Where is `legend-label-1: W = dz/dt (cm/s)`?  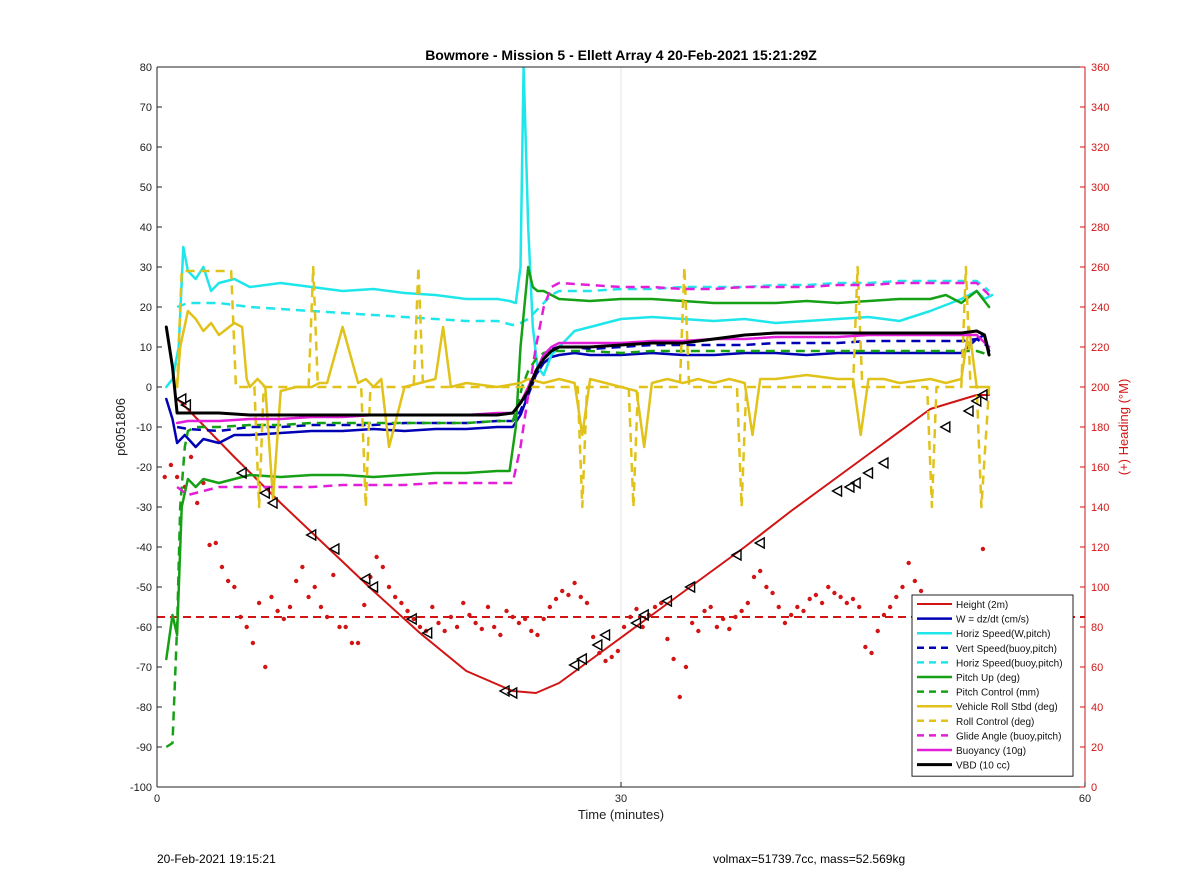 legend-label-1: W = dz/dt (cm/s) is located at coordinates (992, 620).